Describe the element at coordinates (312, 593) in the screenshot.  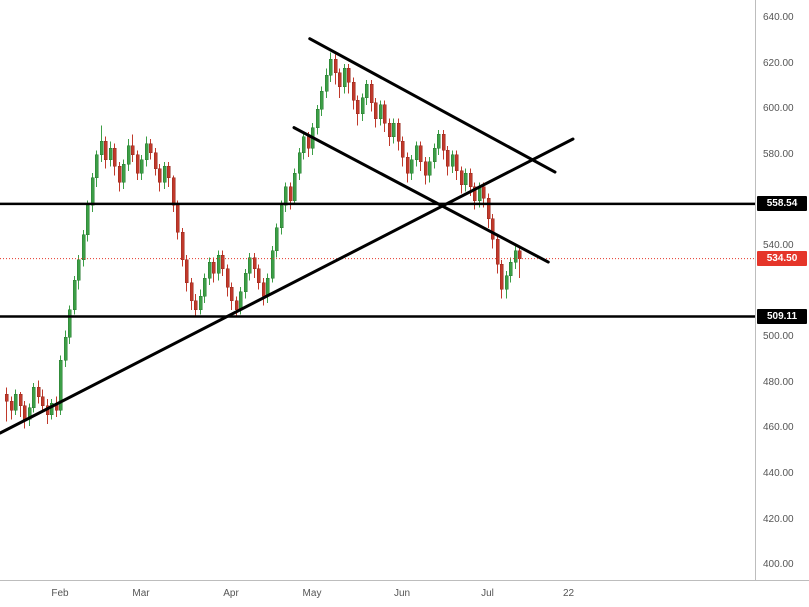
I see `time-tick-label: May` at that location.